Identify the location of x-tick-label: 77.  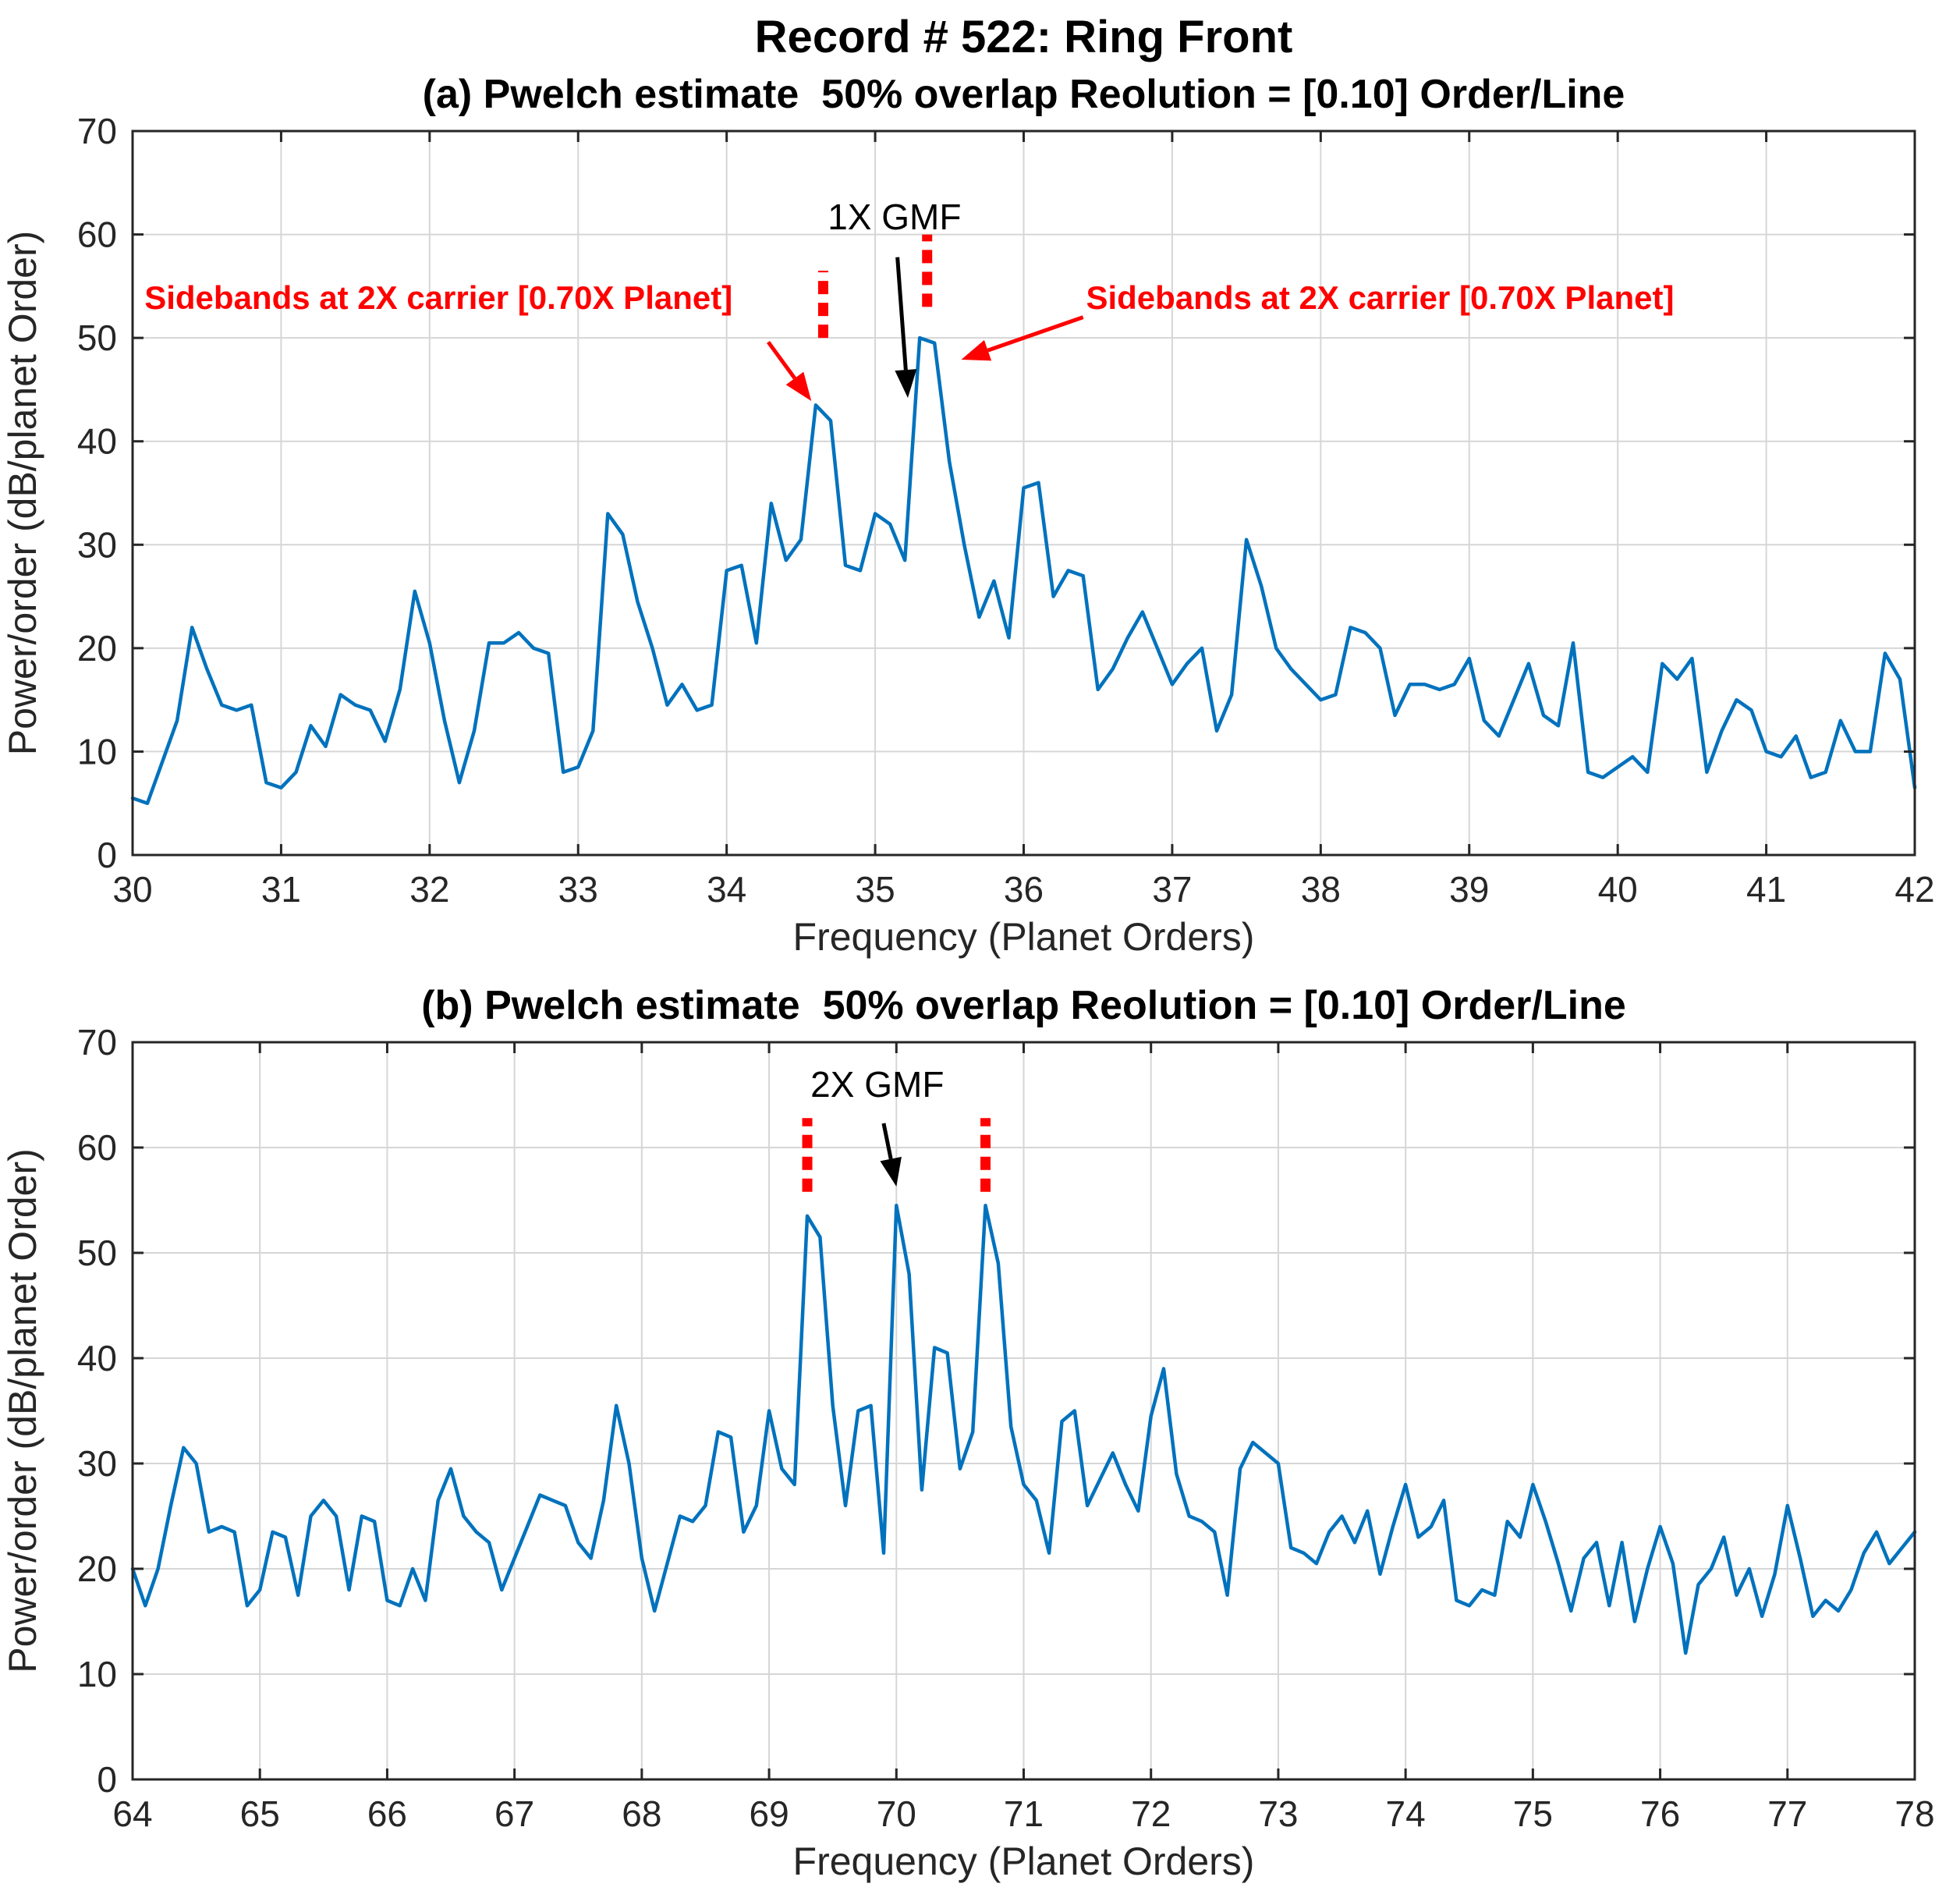
(1787, 1814).